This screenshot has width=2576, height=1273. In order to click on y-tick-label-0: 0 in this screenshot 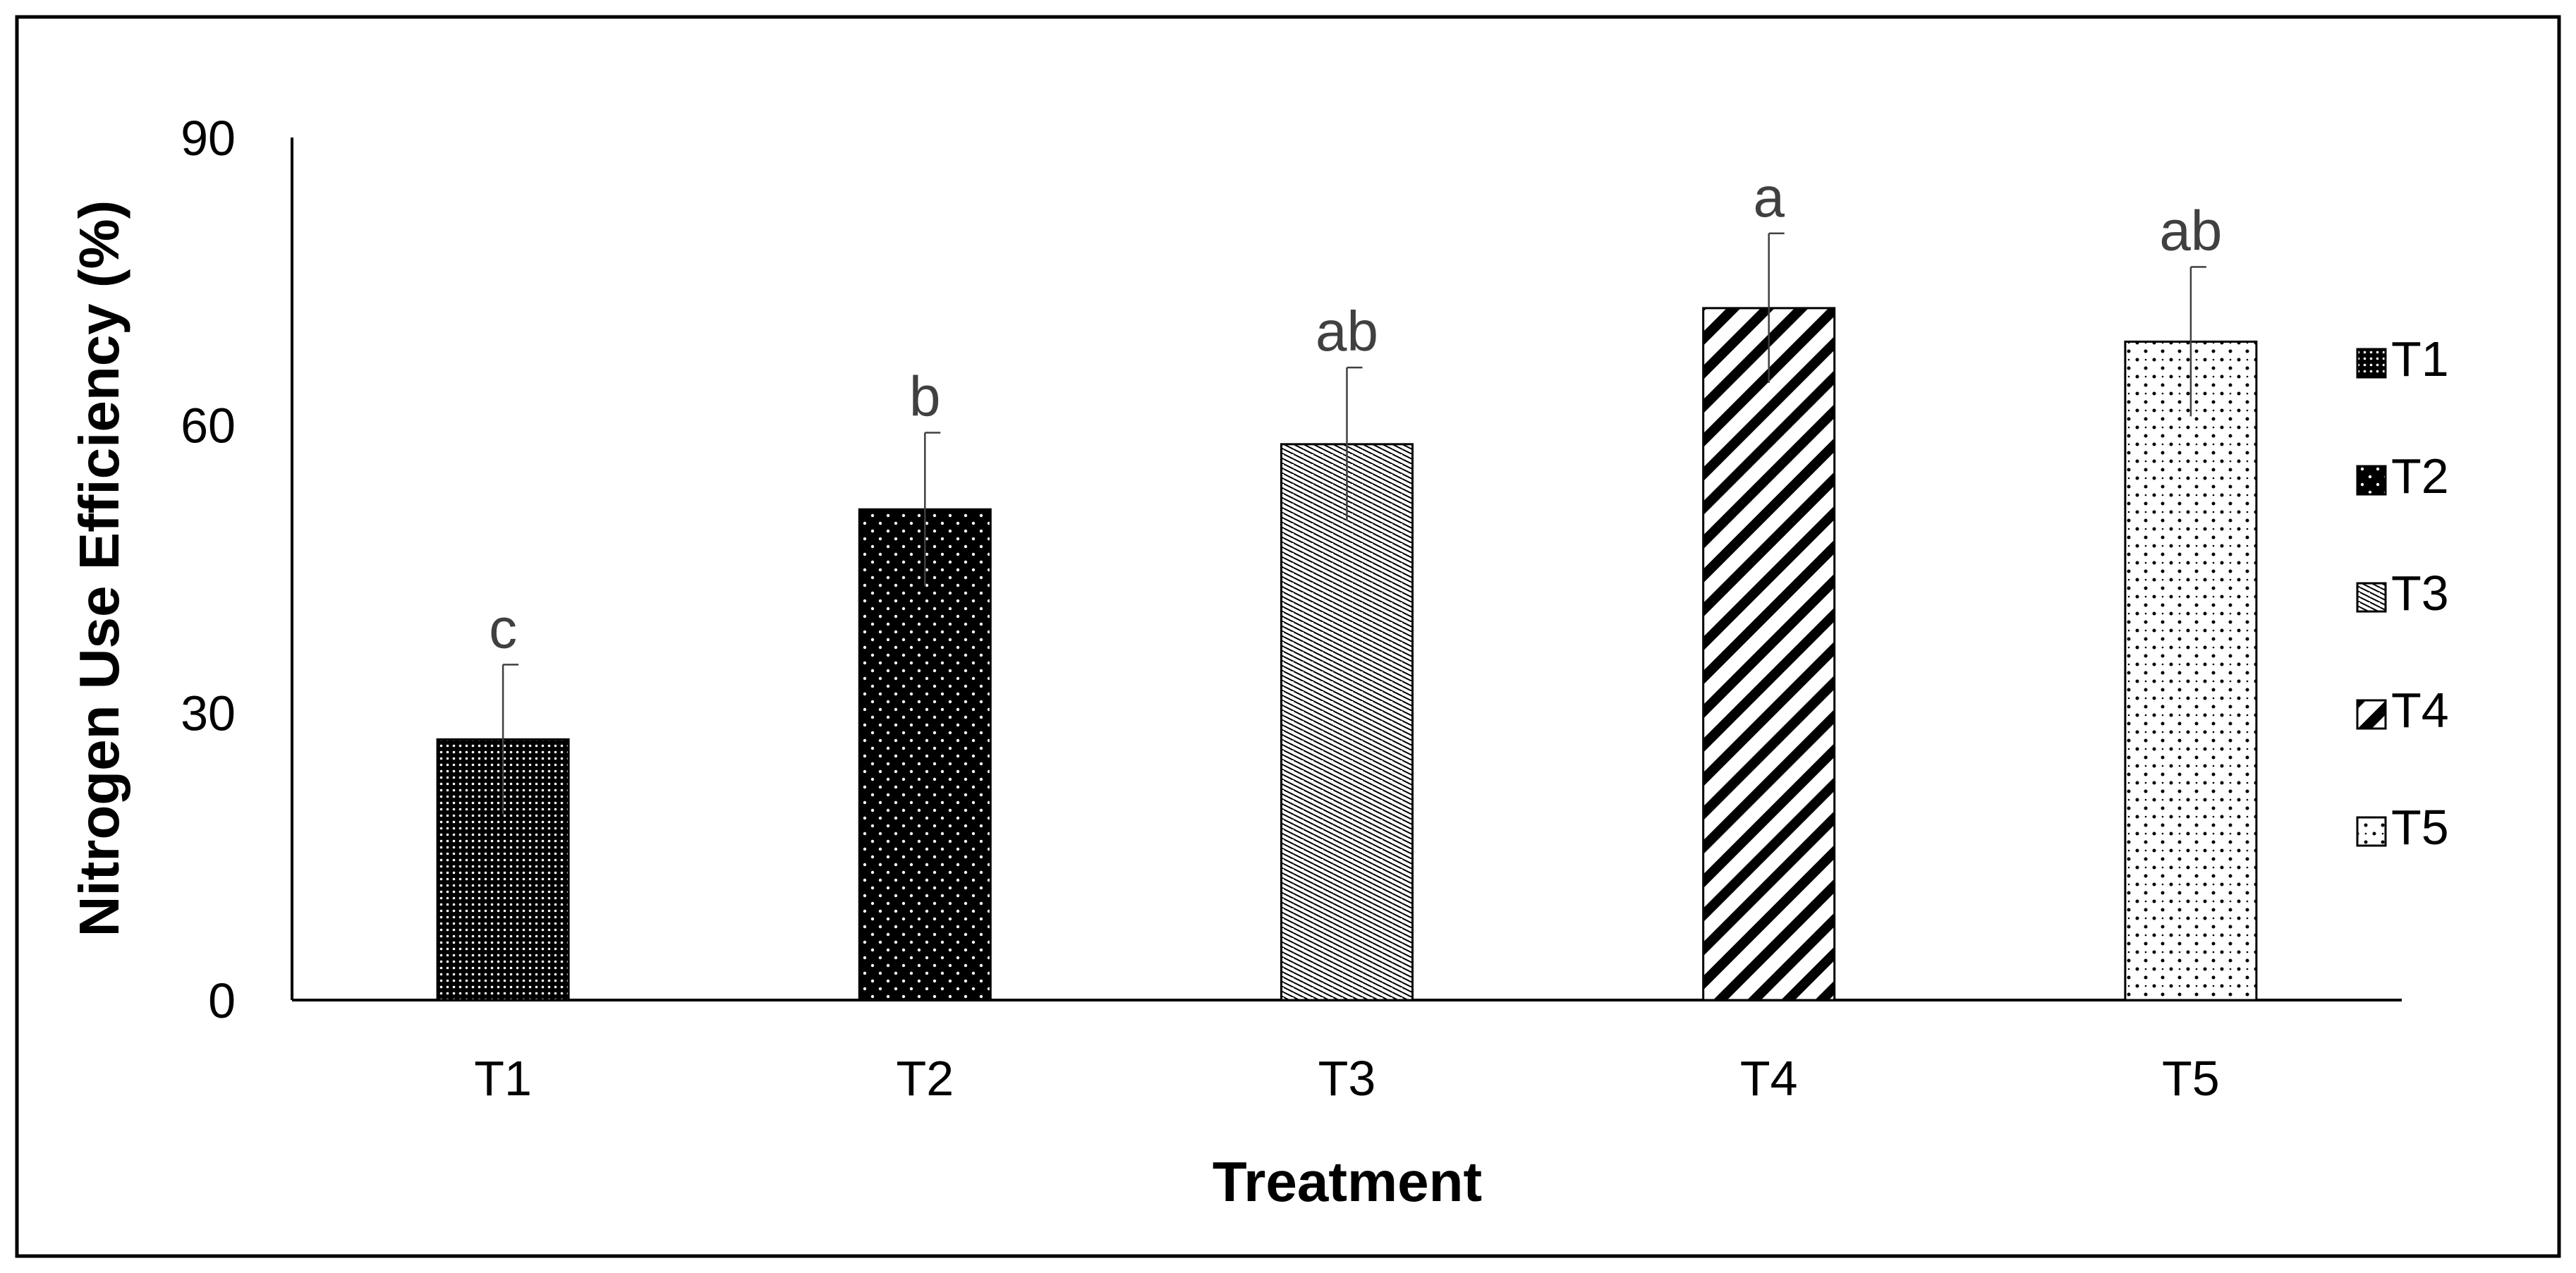, I will do `click(222, 1000)`.